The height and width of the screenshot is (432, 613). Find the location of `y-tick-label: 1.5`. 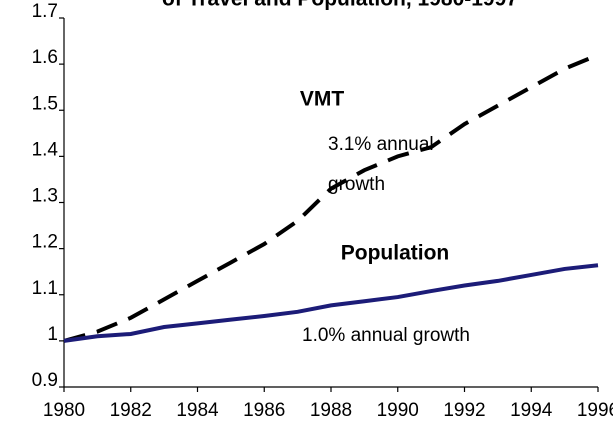

y-tick-label: 1.5 is located at coordinates (45, 103).